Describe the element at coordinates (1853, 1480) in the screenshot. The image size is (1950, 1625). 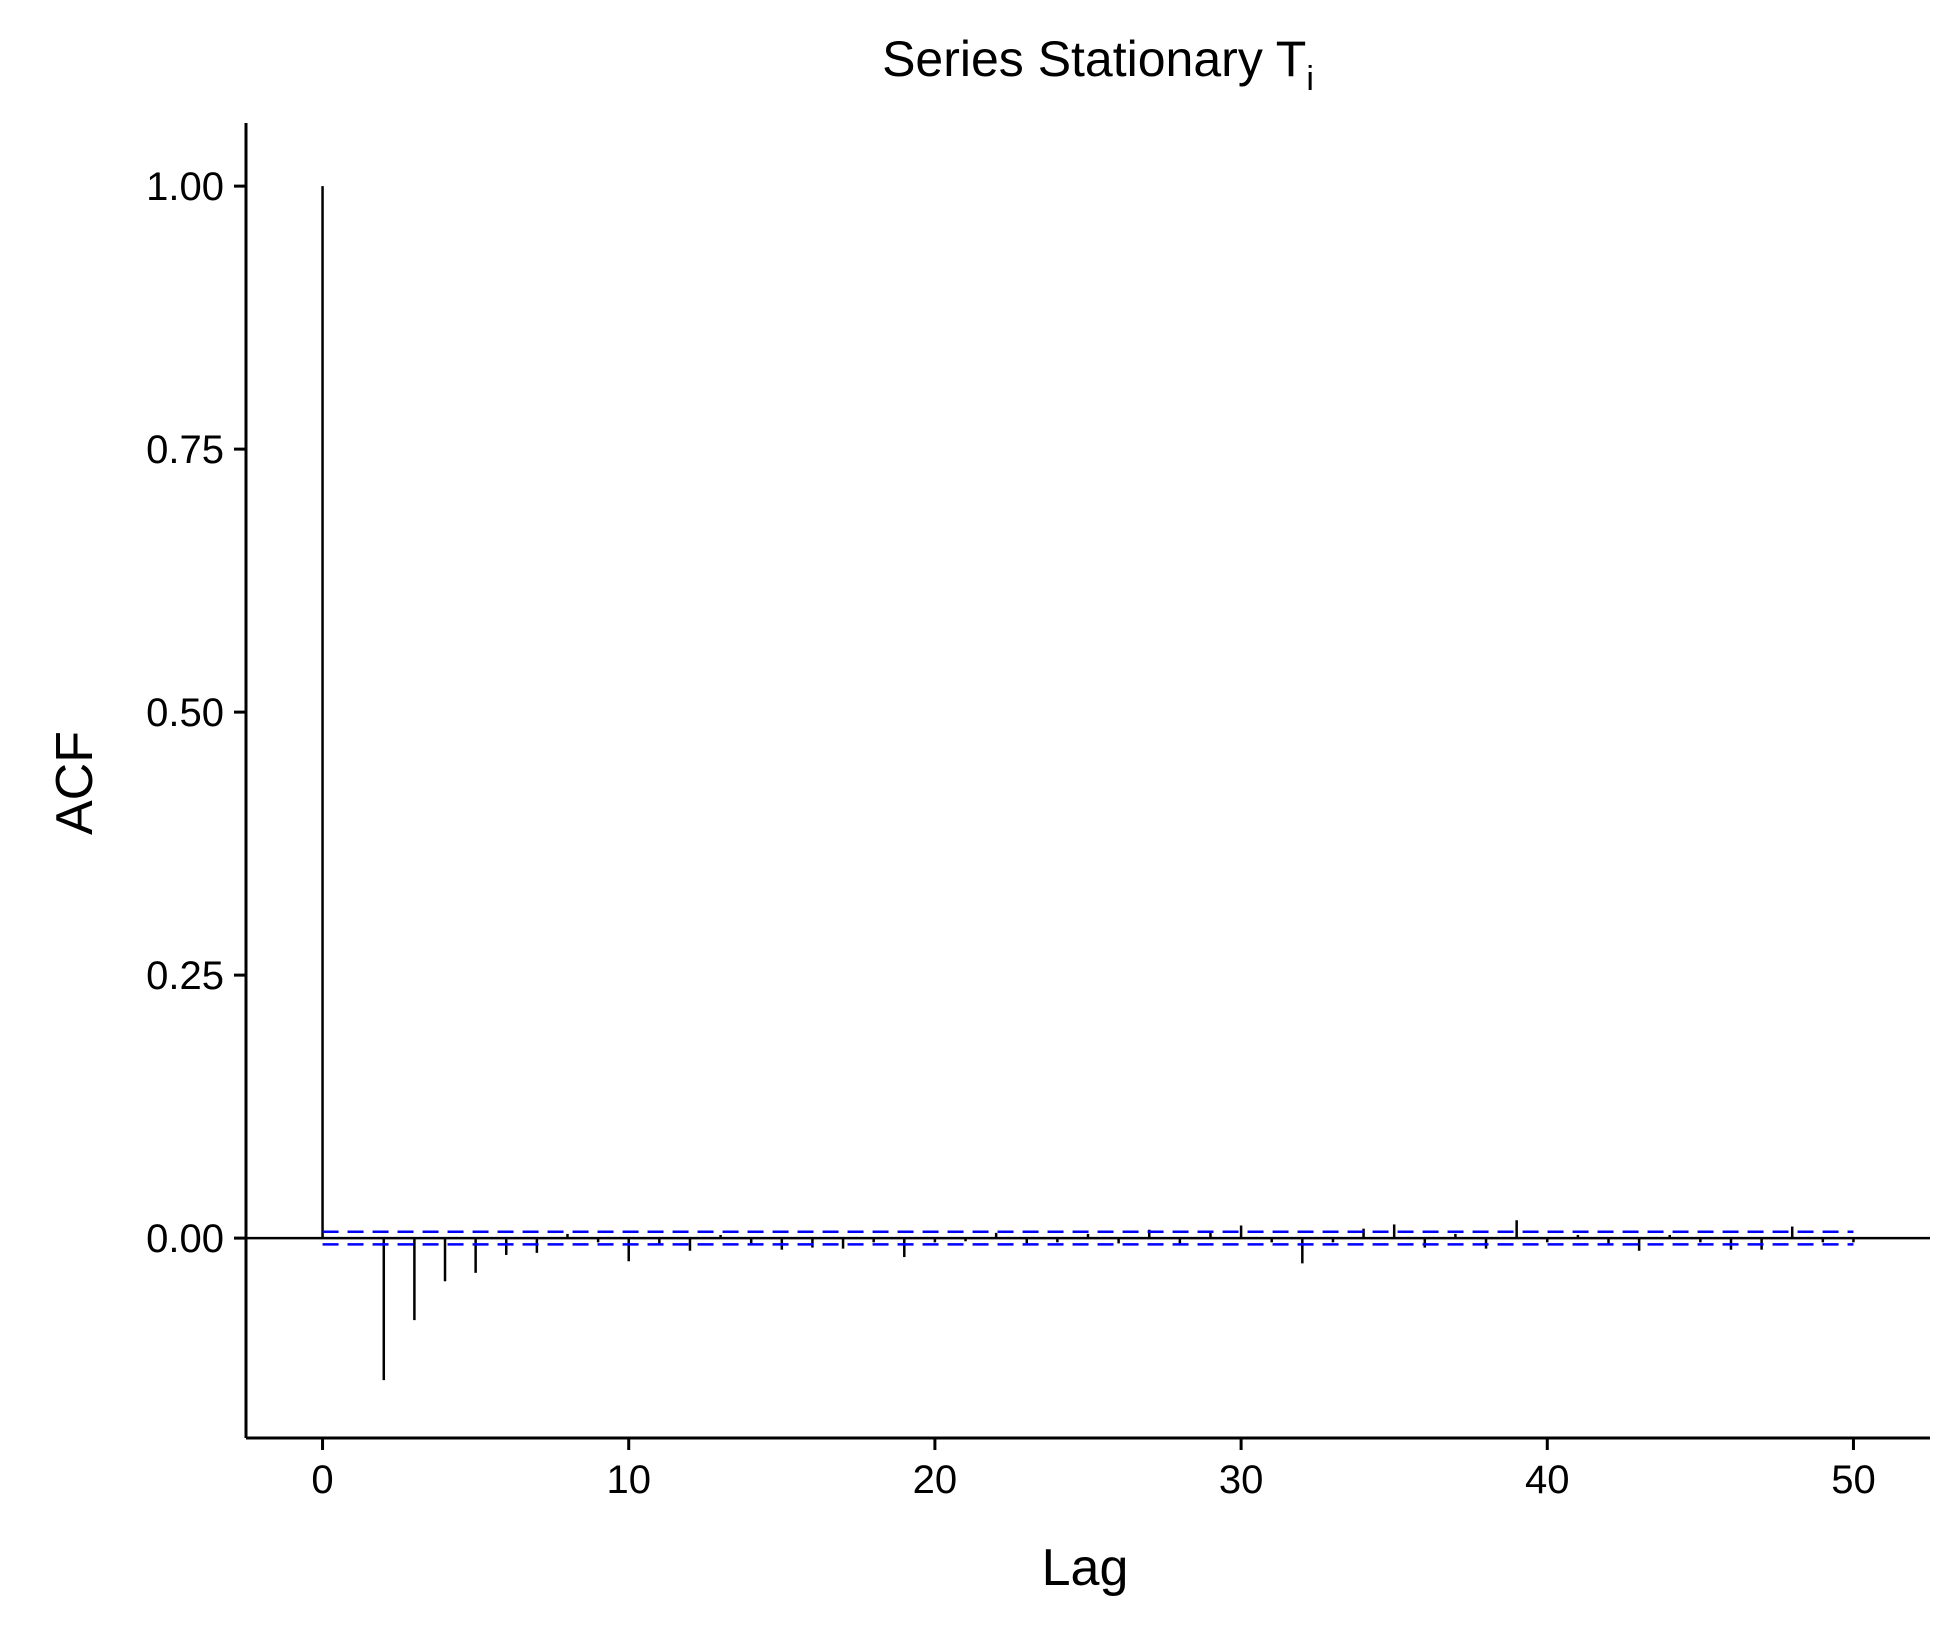
I see `x-tick-label: 50` at that location.